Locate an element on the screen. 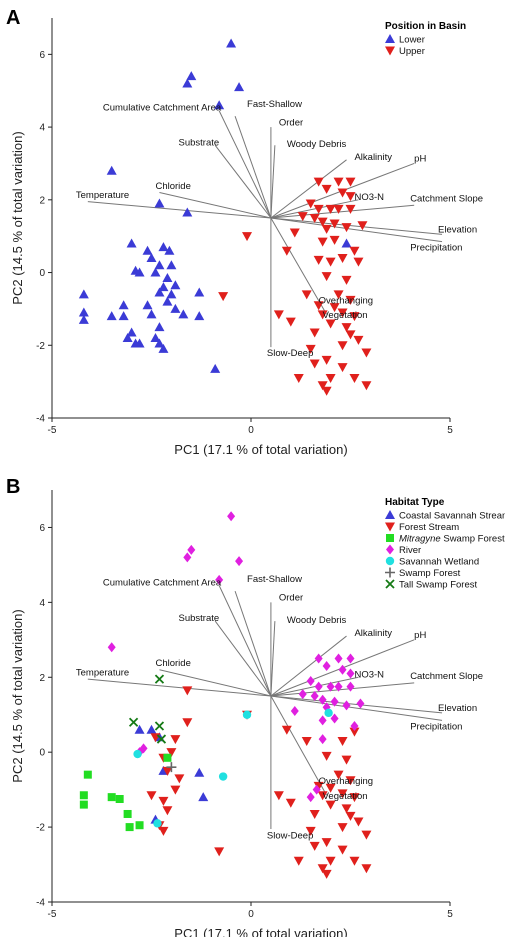 Image resolution: width=505 pixels, height=937 pixels. vector-label: NO3-N is located at coordinates (369, 674).